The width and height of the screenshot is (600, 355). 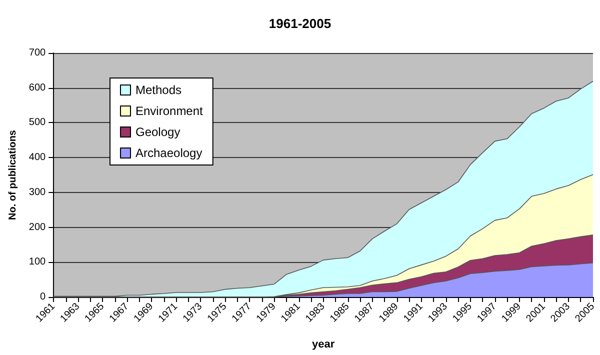 What do you see at coordinates (37, 88) in the screenshot?
I see `y-tick-label: 600` at bounding box center [37, 88].